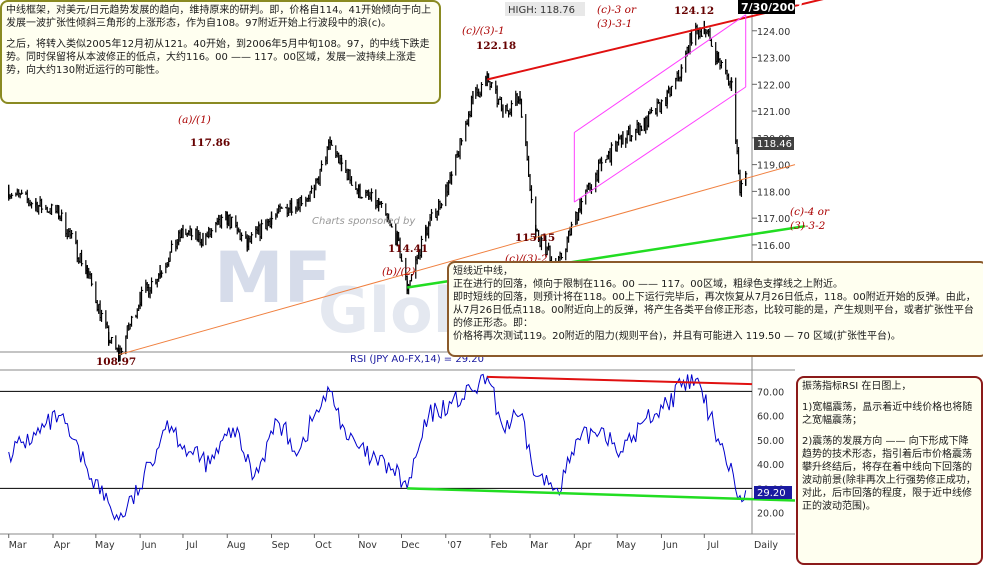 This screenshot has height=575, width=983. What do you see at coordinates (601, 494) in the screenshot?
I see `rsi-support-line` at bounding box center [601, 494].